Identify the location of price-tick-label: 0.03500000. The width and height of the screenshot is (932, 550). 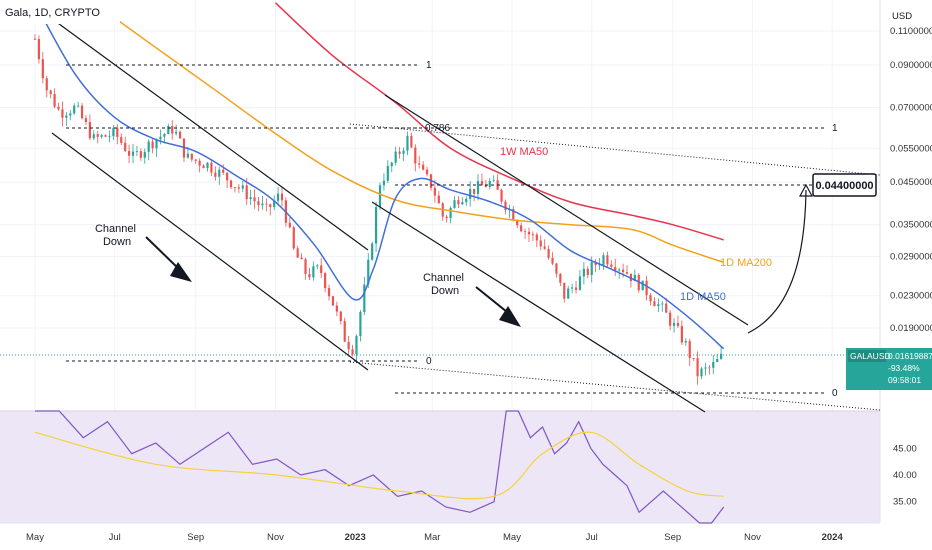
(911, 225).